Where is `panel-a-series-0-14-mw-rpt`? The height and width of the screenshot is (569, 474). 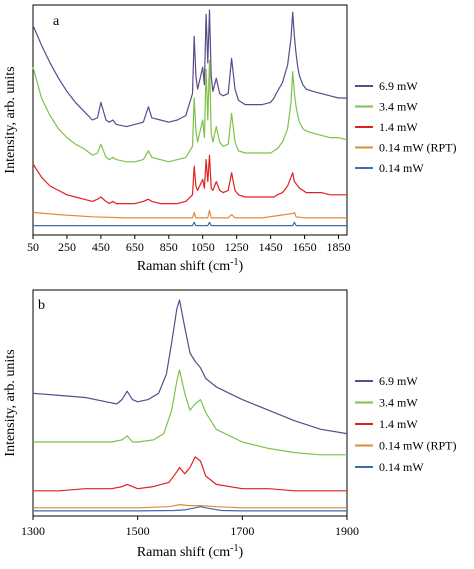
panel-a-series-0-14-mw-rpt is located at coordinates (189, 214).